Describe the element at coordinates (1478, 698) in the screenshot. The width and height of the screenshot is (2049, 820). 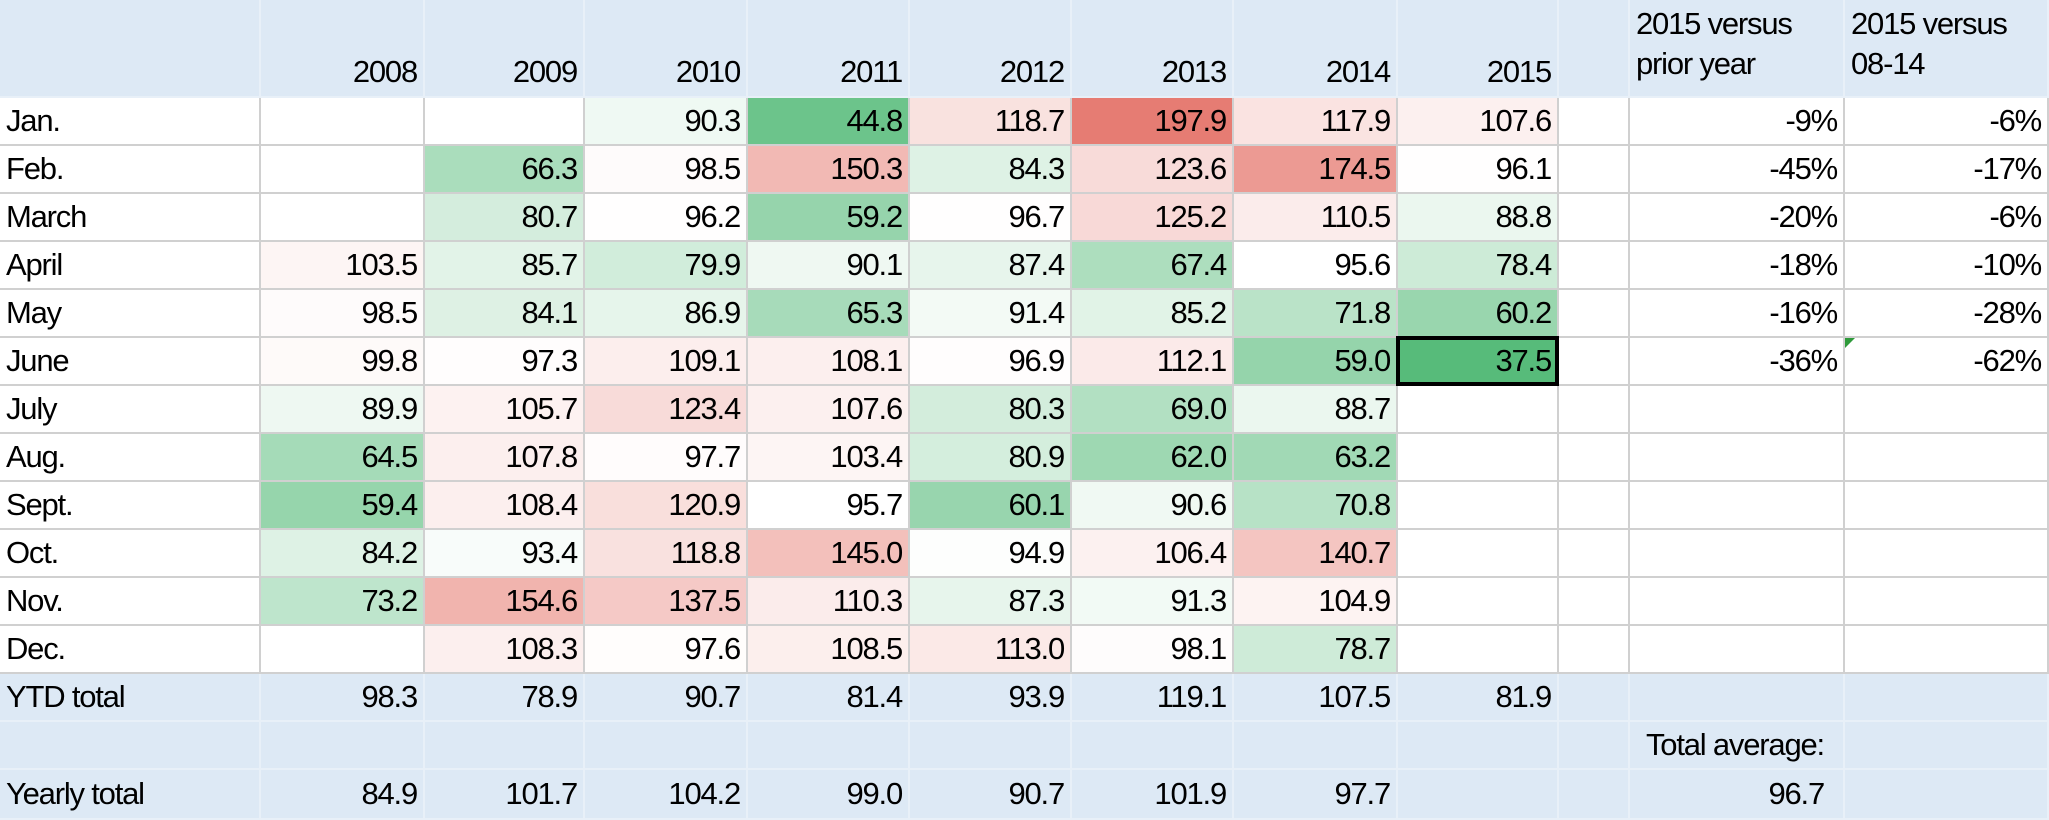
I see `ytd-value: 81.9` at that location.